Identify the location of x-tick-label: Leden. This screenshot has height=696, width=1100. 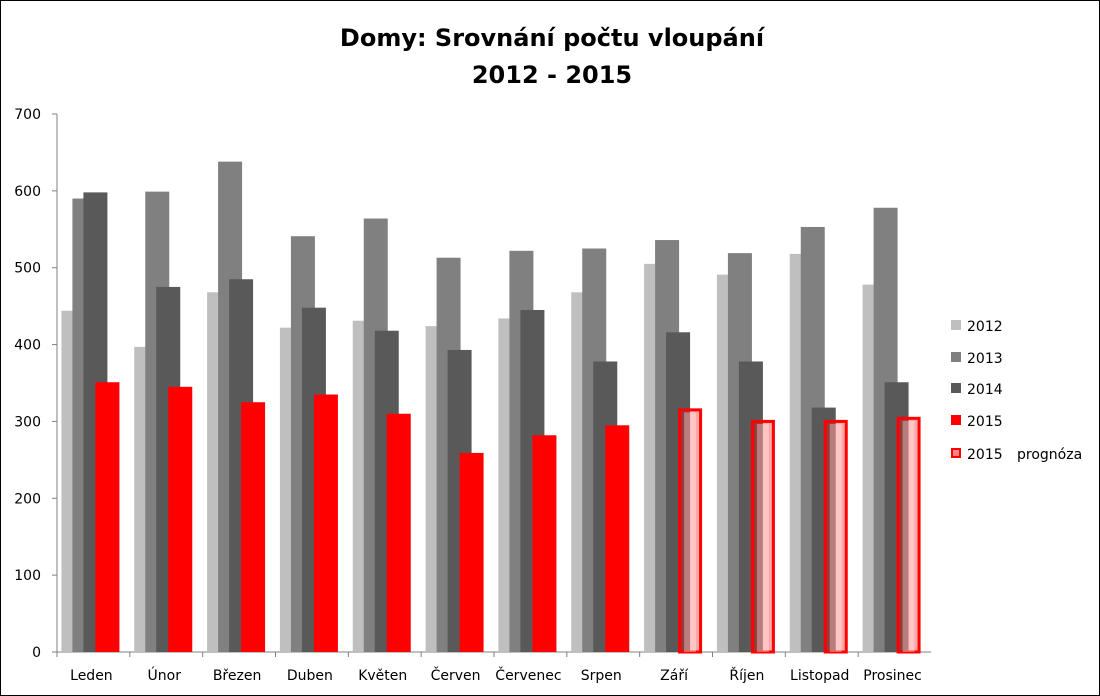
(91, 676).